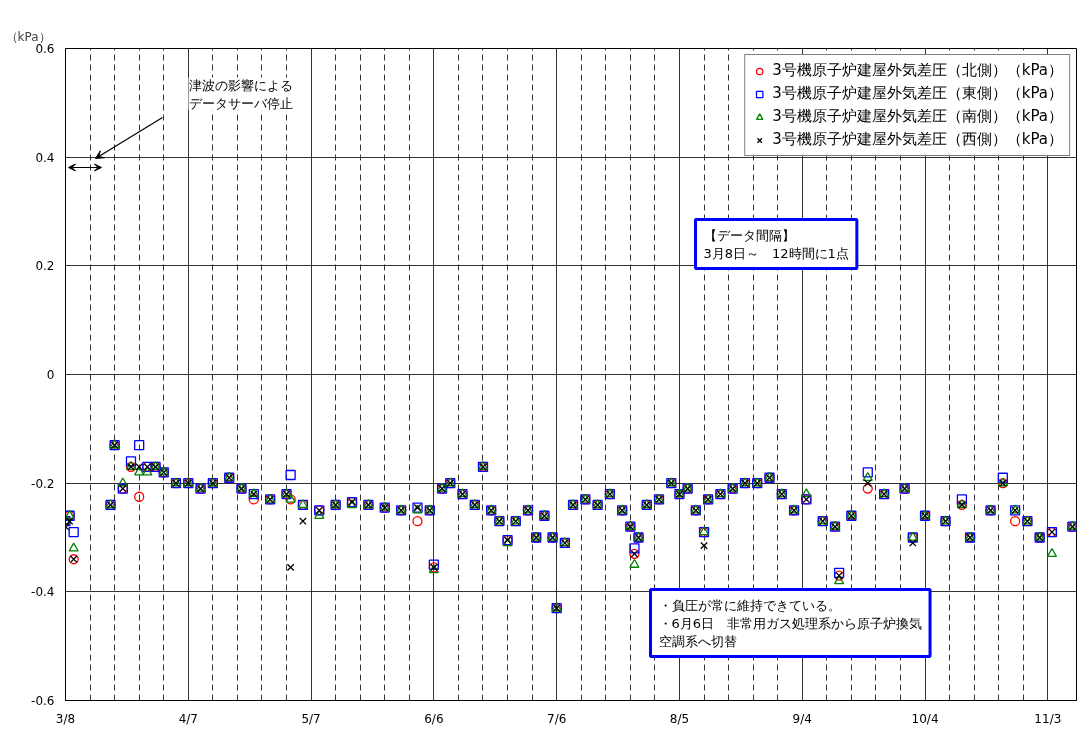  I want to click on y-tick-label: 0, so click(50, 375).